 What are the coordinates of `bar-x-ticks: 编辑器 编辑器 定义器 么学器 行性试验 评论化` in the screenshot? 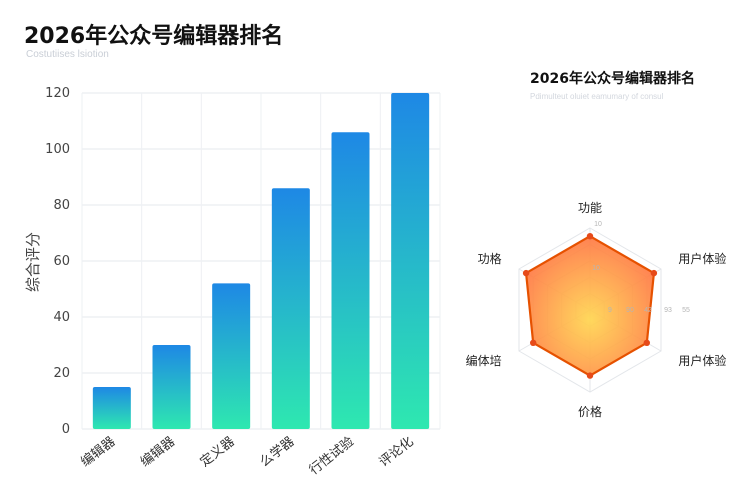 It's located at (247, 456).